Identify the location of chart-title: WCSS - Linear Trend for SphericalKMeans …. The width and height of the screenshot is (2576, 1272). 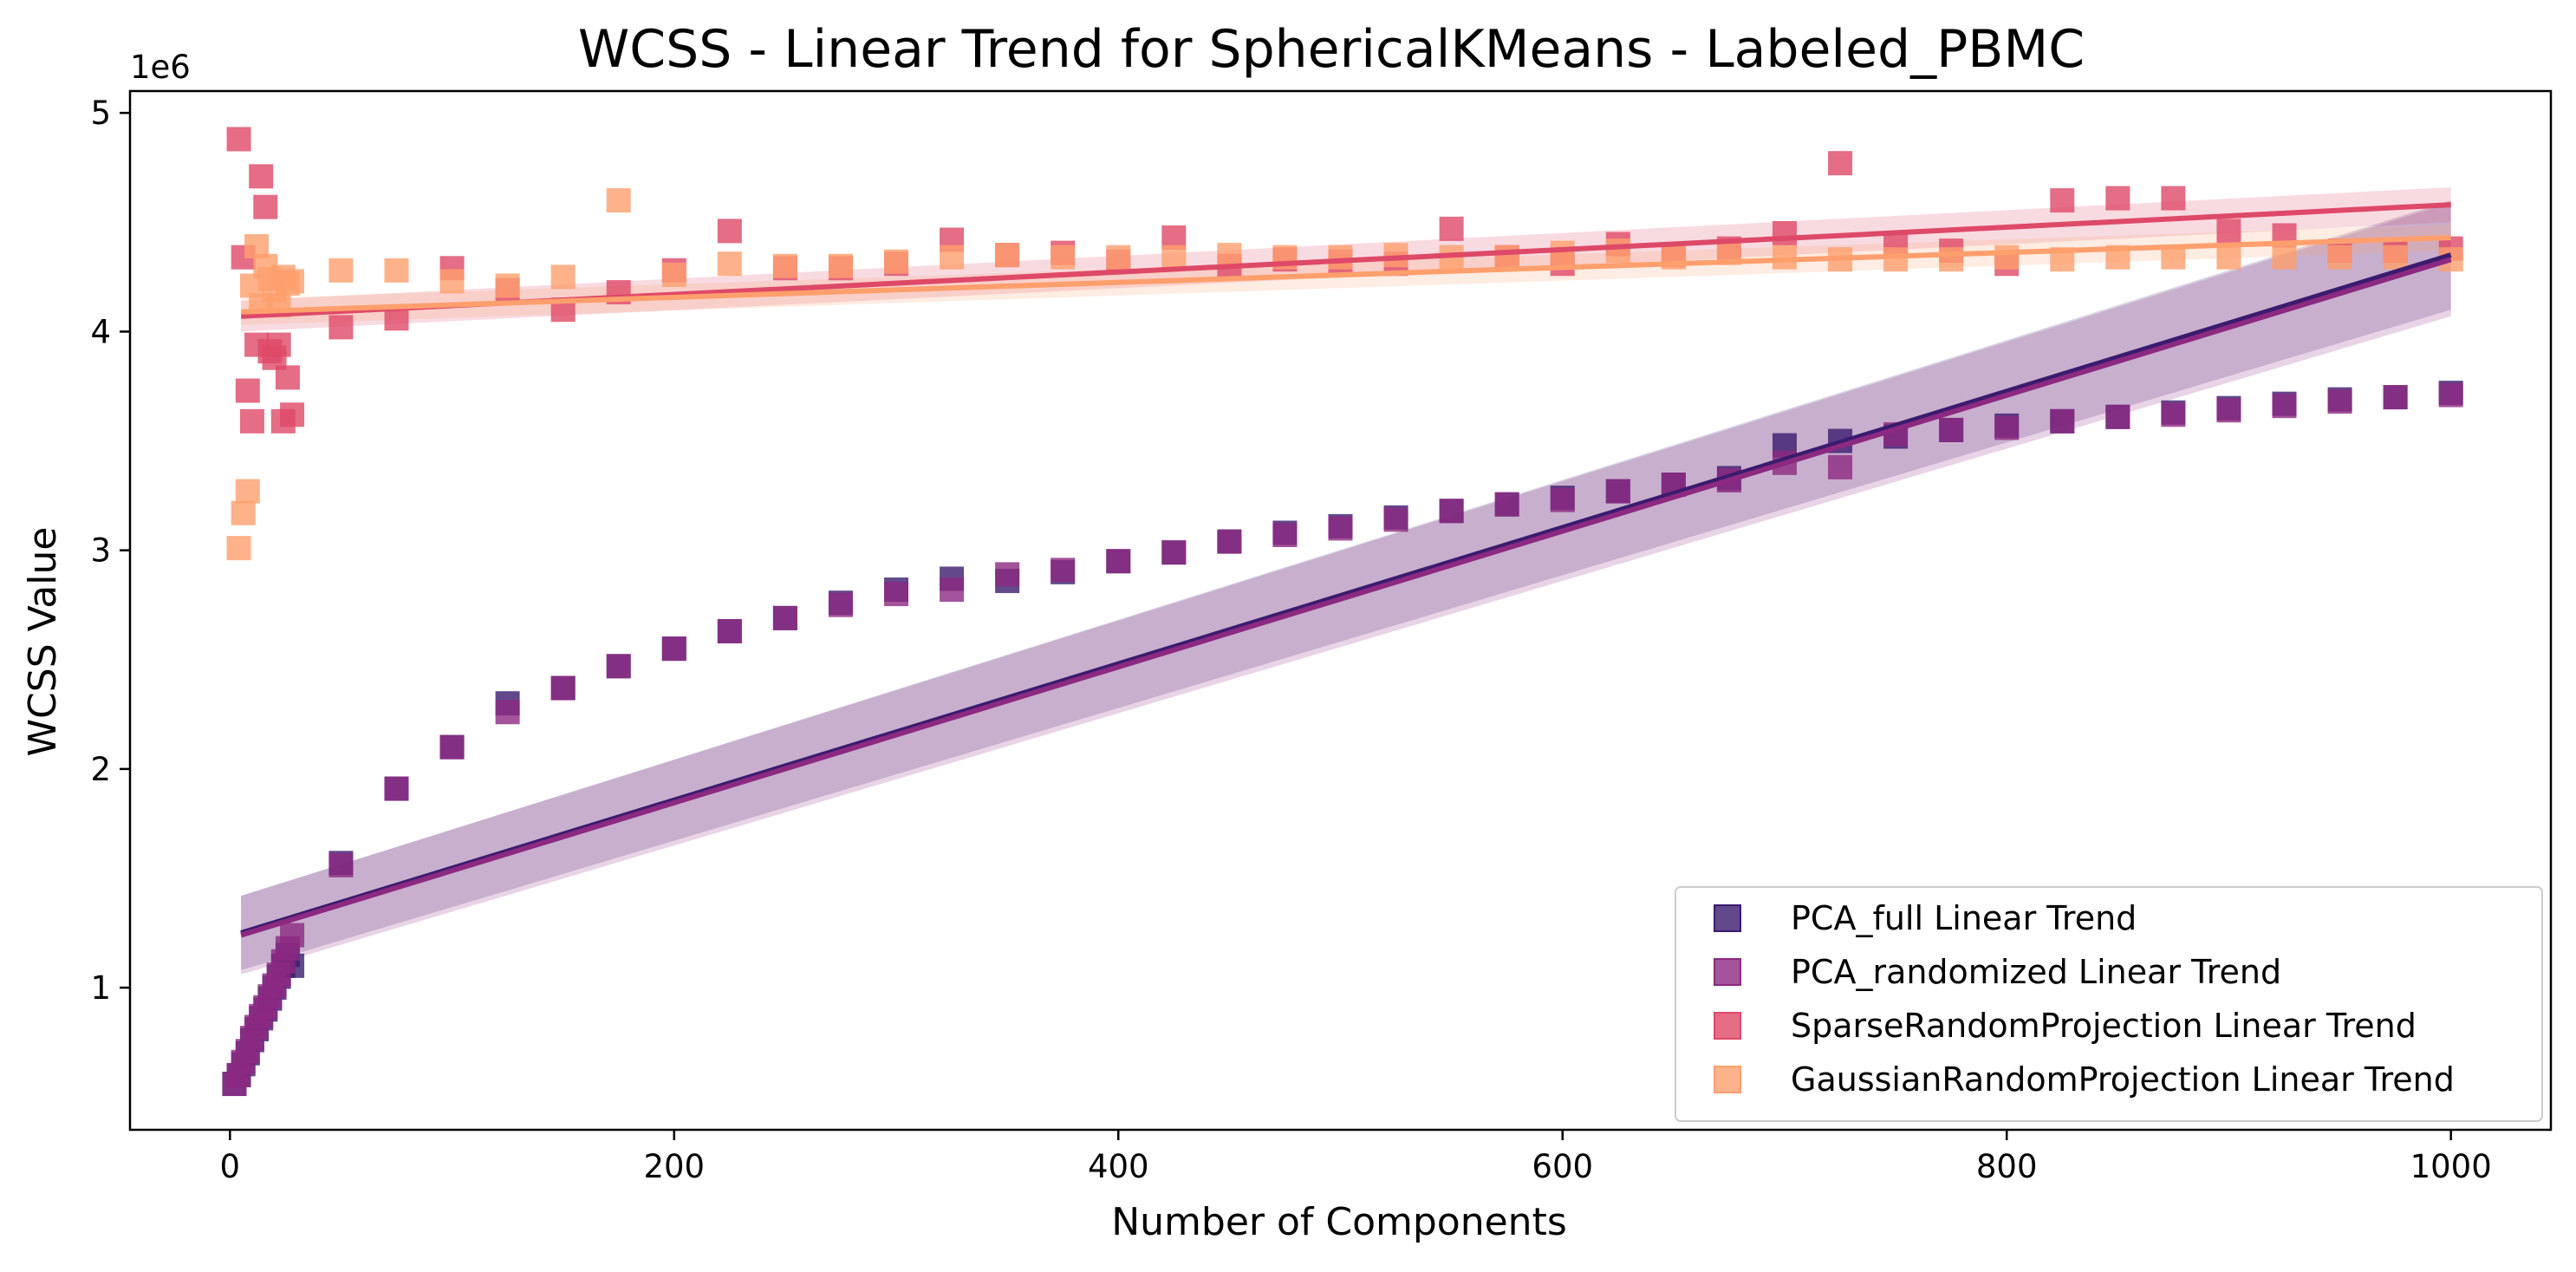
(1331, 49).